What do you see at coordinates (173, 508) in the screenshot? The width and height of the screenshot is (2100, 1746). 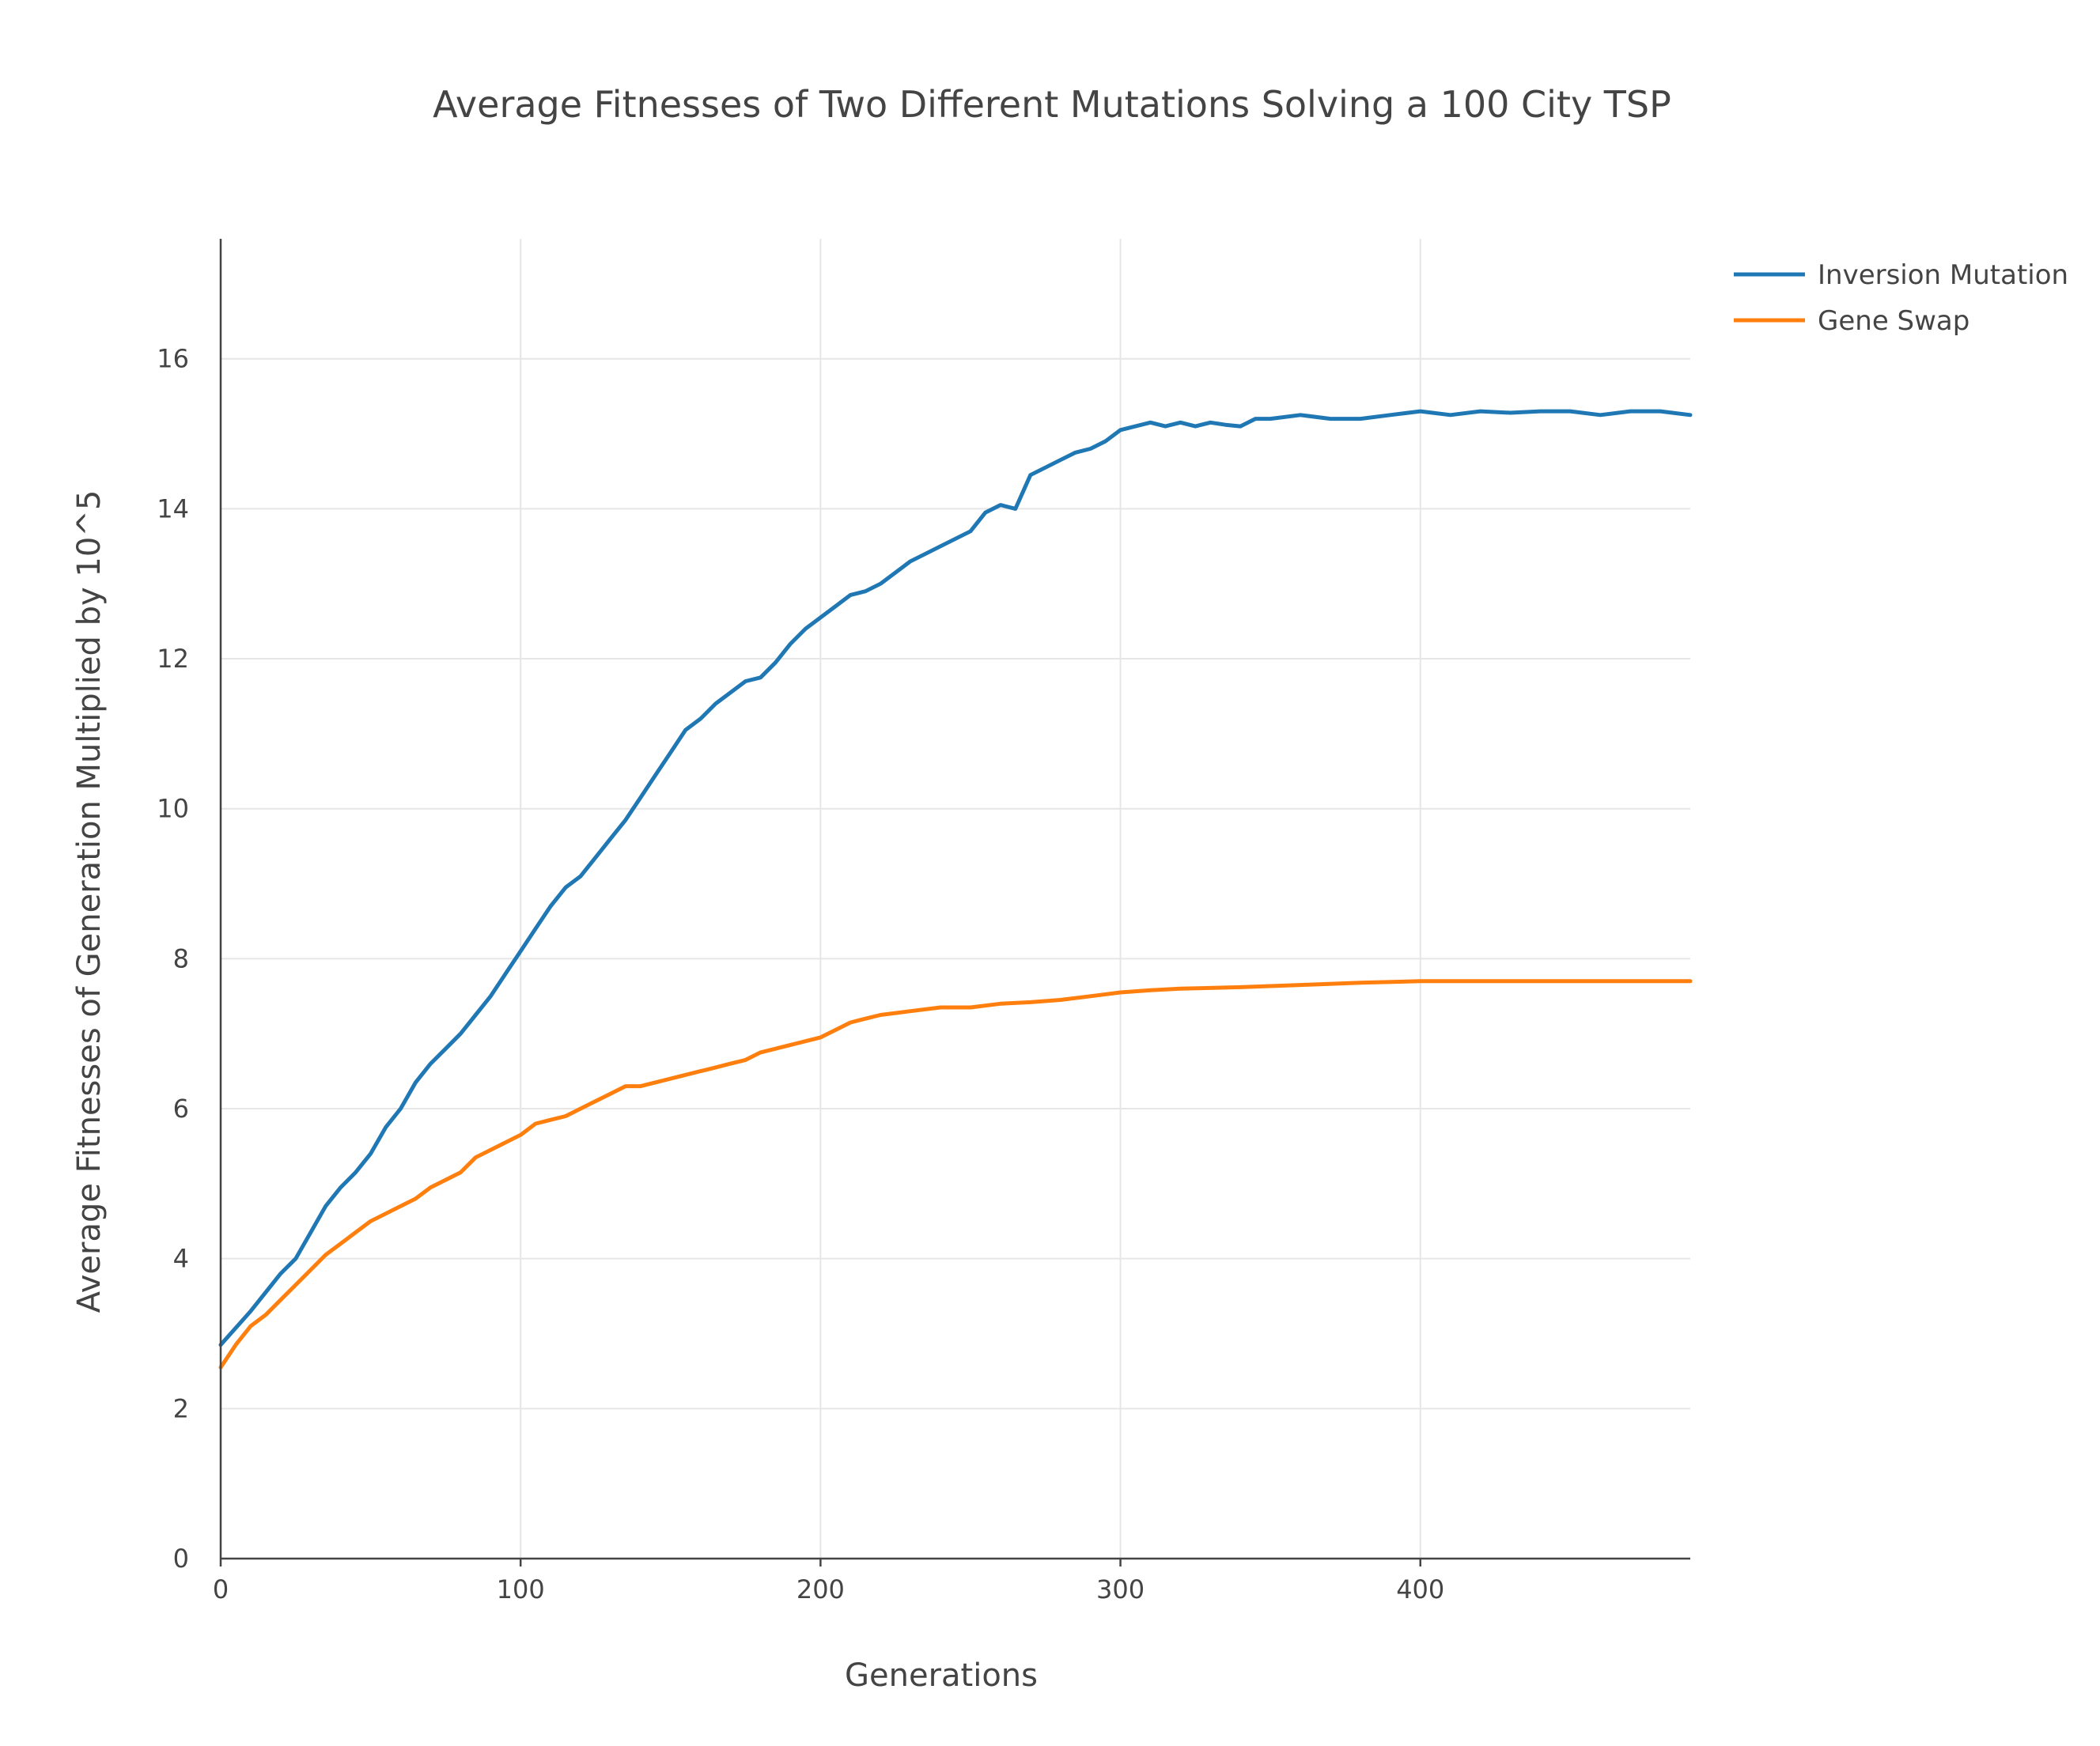 I see `y-tick-label: 14` at bounding box center [173, 508].